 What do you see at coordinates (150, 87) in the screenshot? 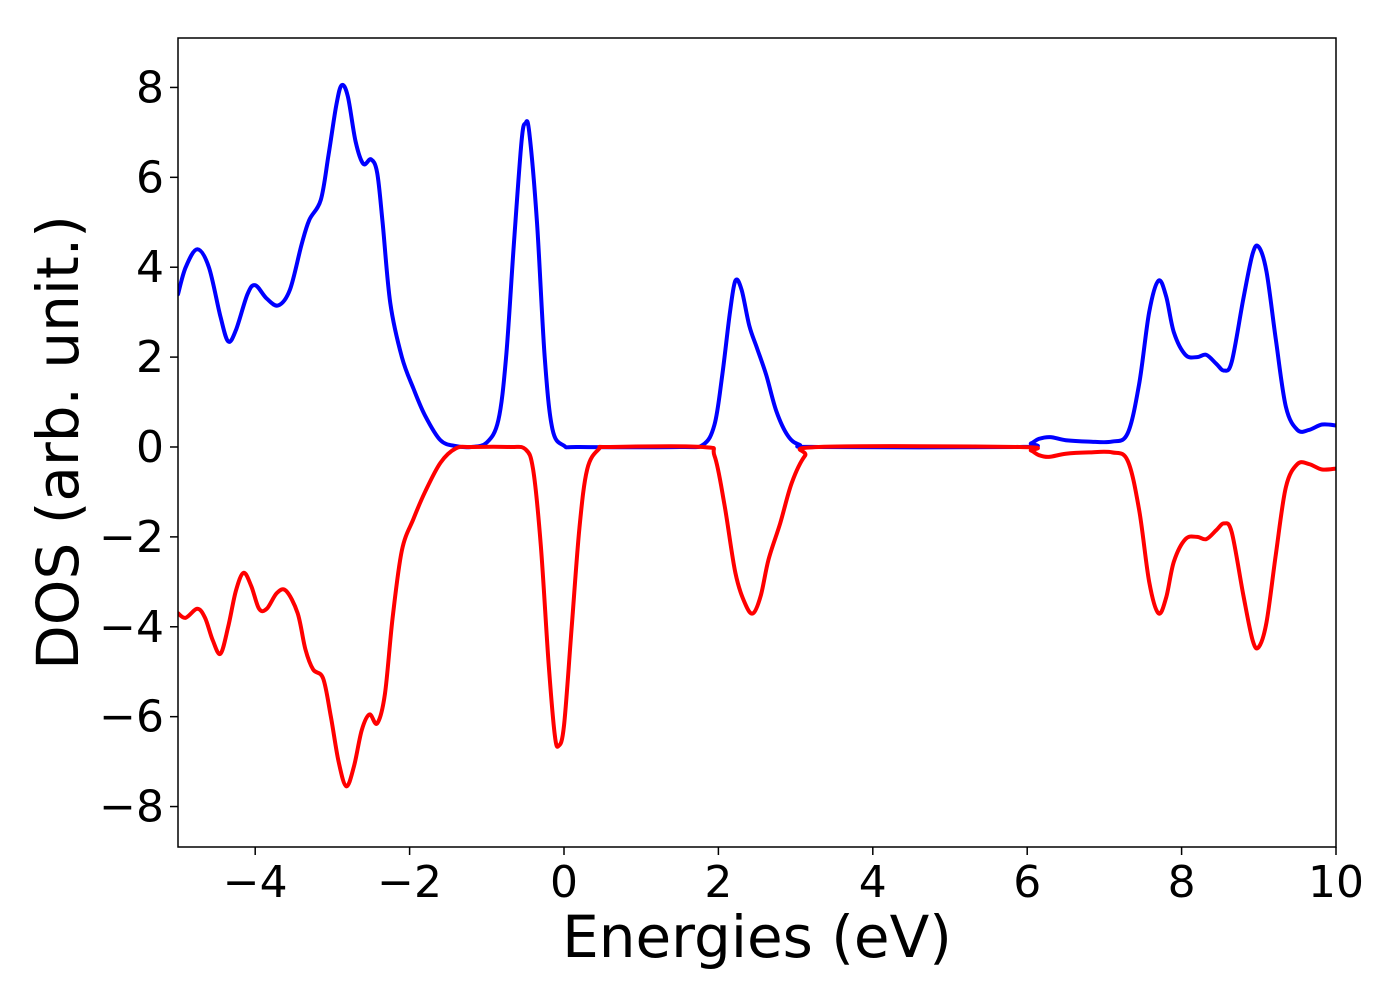
I see `y-tick-label: 8` at bounding box center [150, 87].